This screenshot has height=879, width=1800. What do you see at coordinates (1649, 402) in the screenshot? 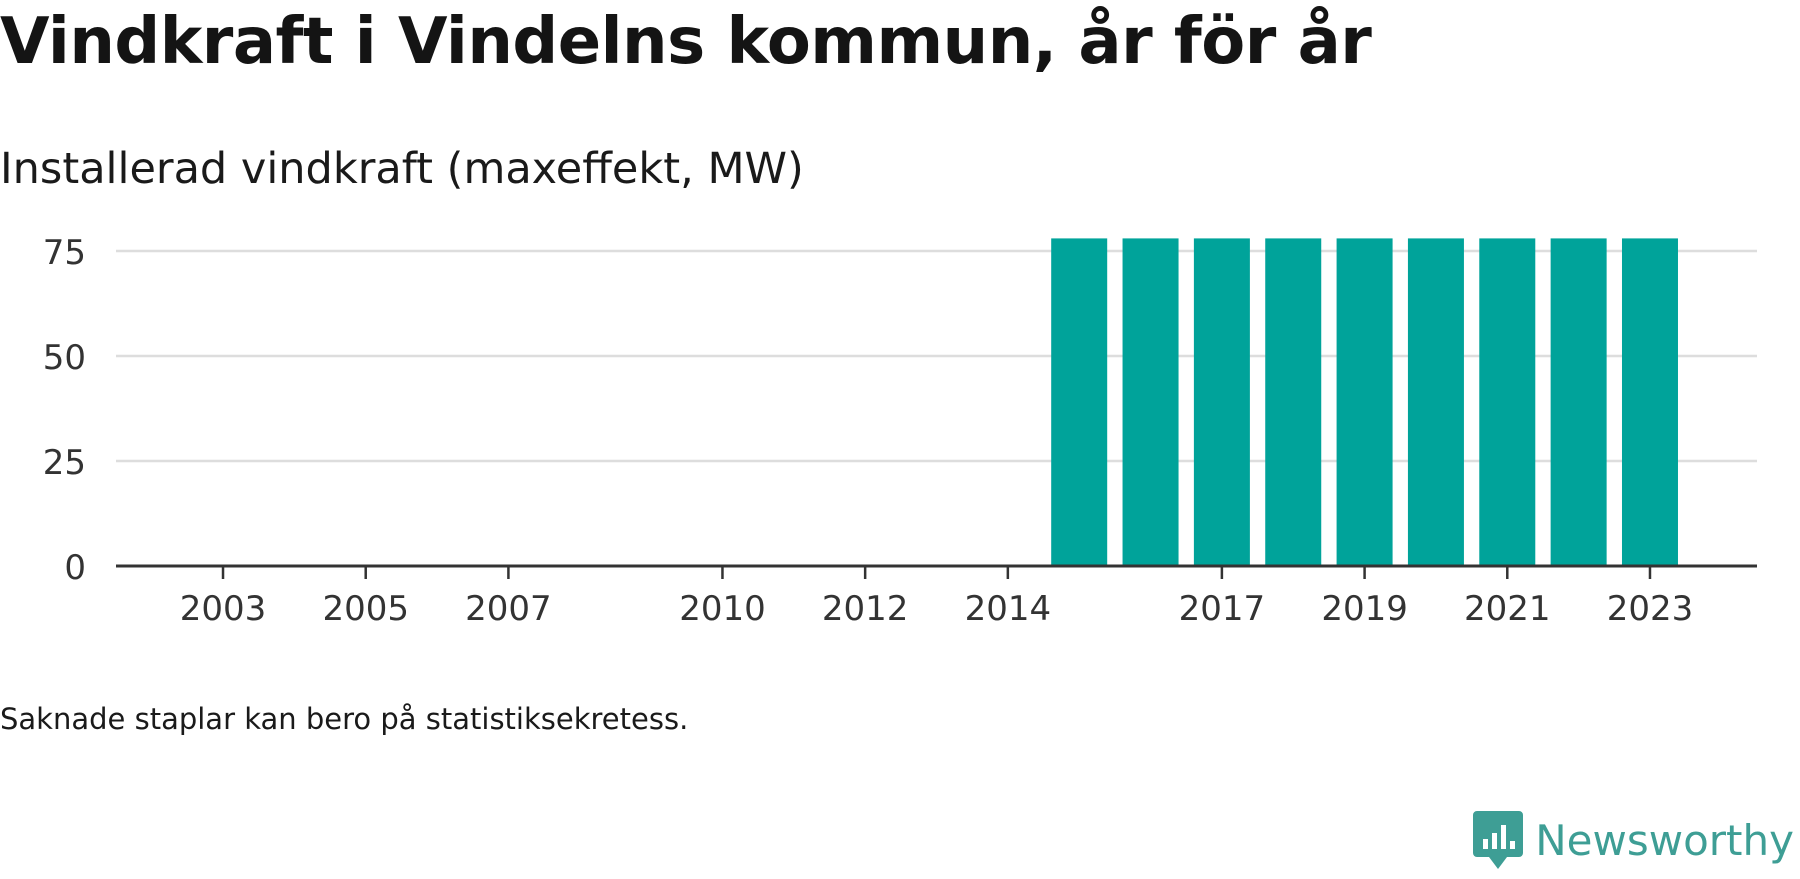
I see `bar-2023` at bounding box center [1649, 402].